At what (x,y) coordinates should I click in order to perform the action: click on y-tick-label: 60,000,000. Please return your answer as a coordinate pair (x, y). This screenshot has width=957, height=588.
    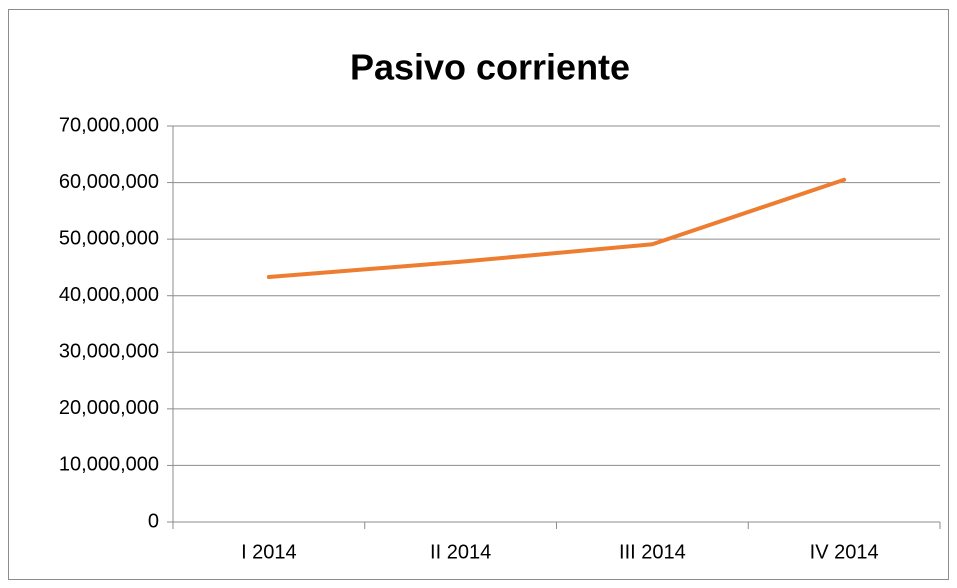
    Looking at the image, I should click on (109, 182).